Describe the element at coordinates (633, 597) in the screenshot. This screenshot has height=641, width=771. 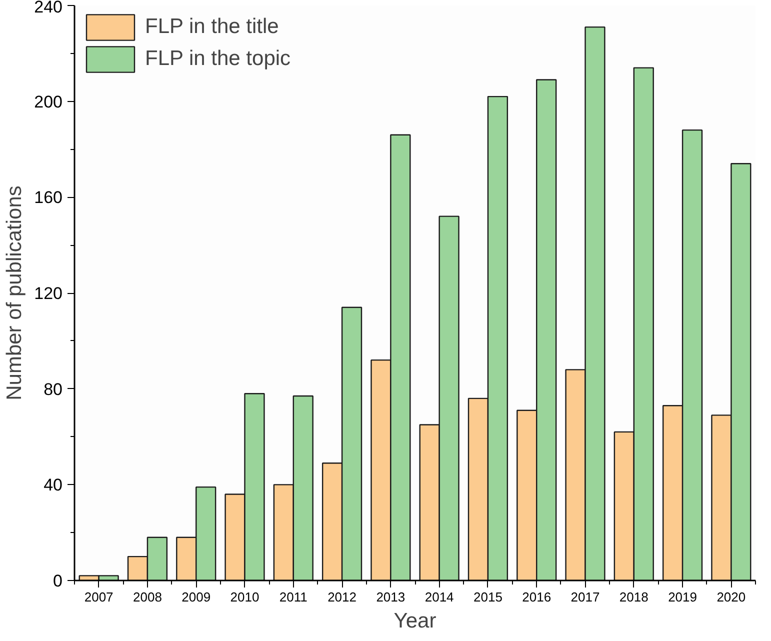
I see `x-tick-label: 2018` at that location.